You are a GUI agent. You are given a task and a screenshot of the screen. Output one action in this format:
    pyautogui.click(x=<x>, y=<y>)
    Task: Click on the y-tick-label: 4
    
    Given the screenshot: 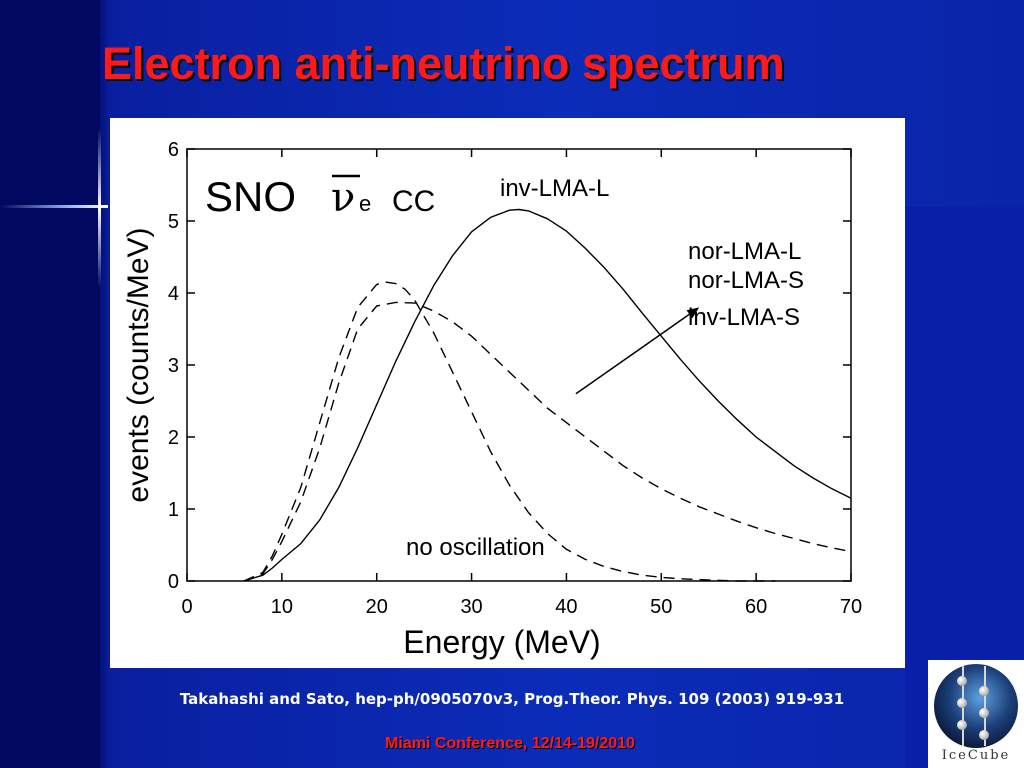 What is the action you would take?
    pyautogui.click(x=173, y=294)
    